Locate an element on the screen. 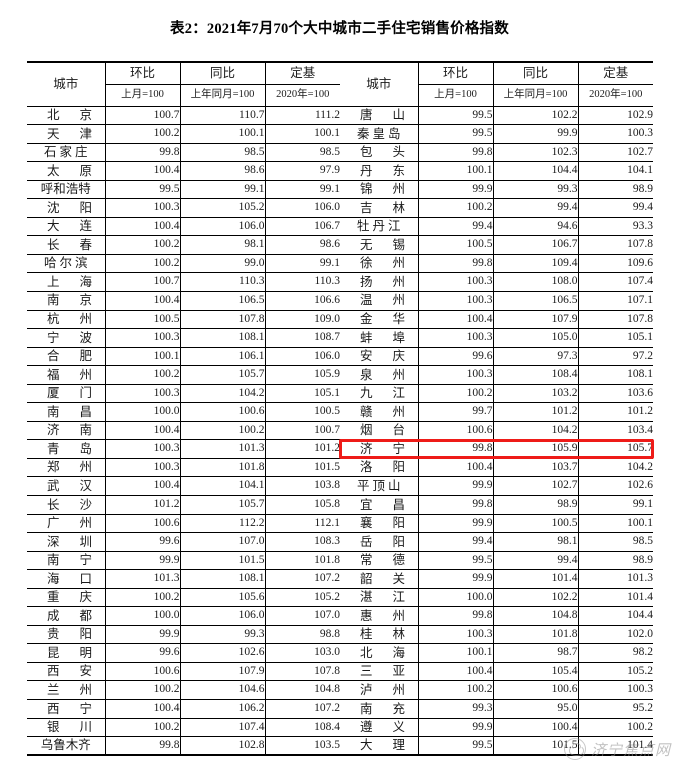  table-row: 秦皇岛 99.5 99.9 100.3 is located at coordinates (496, 134).